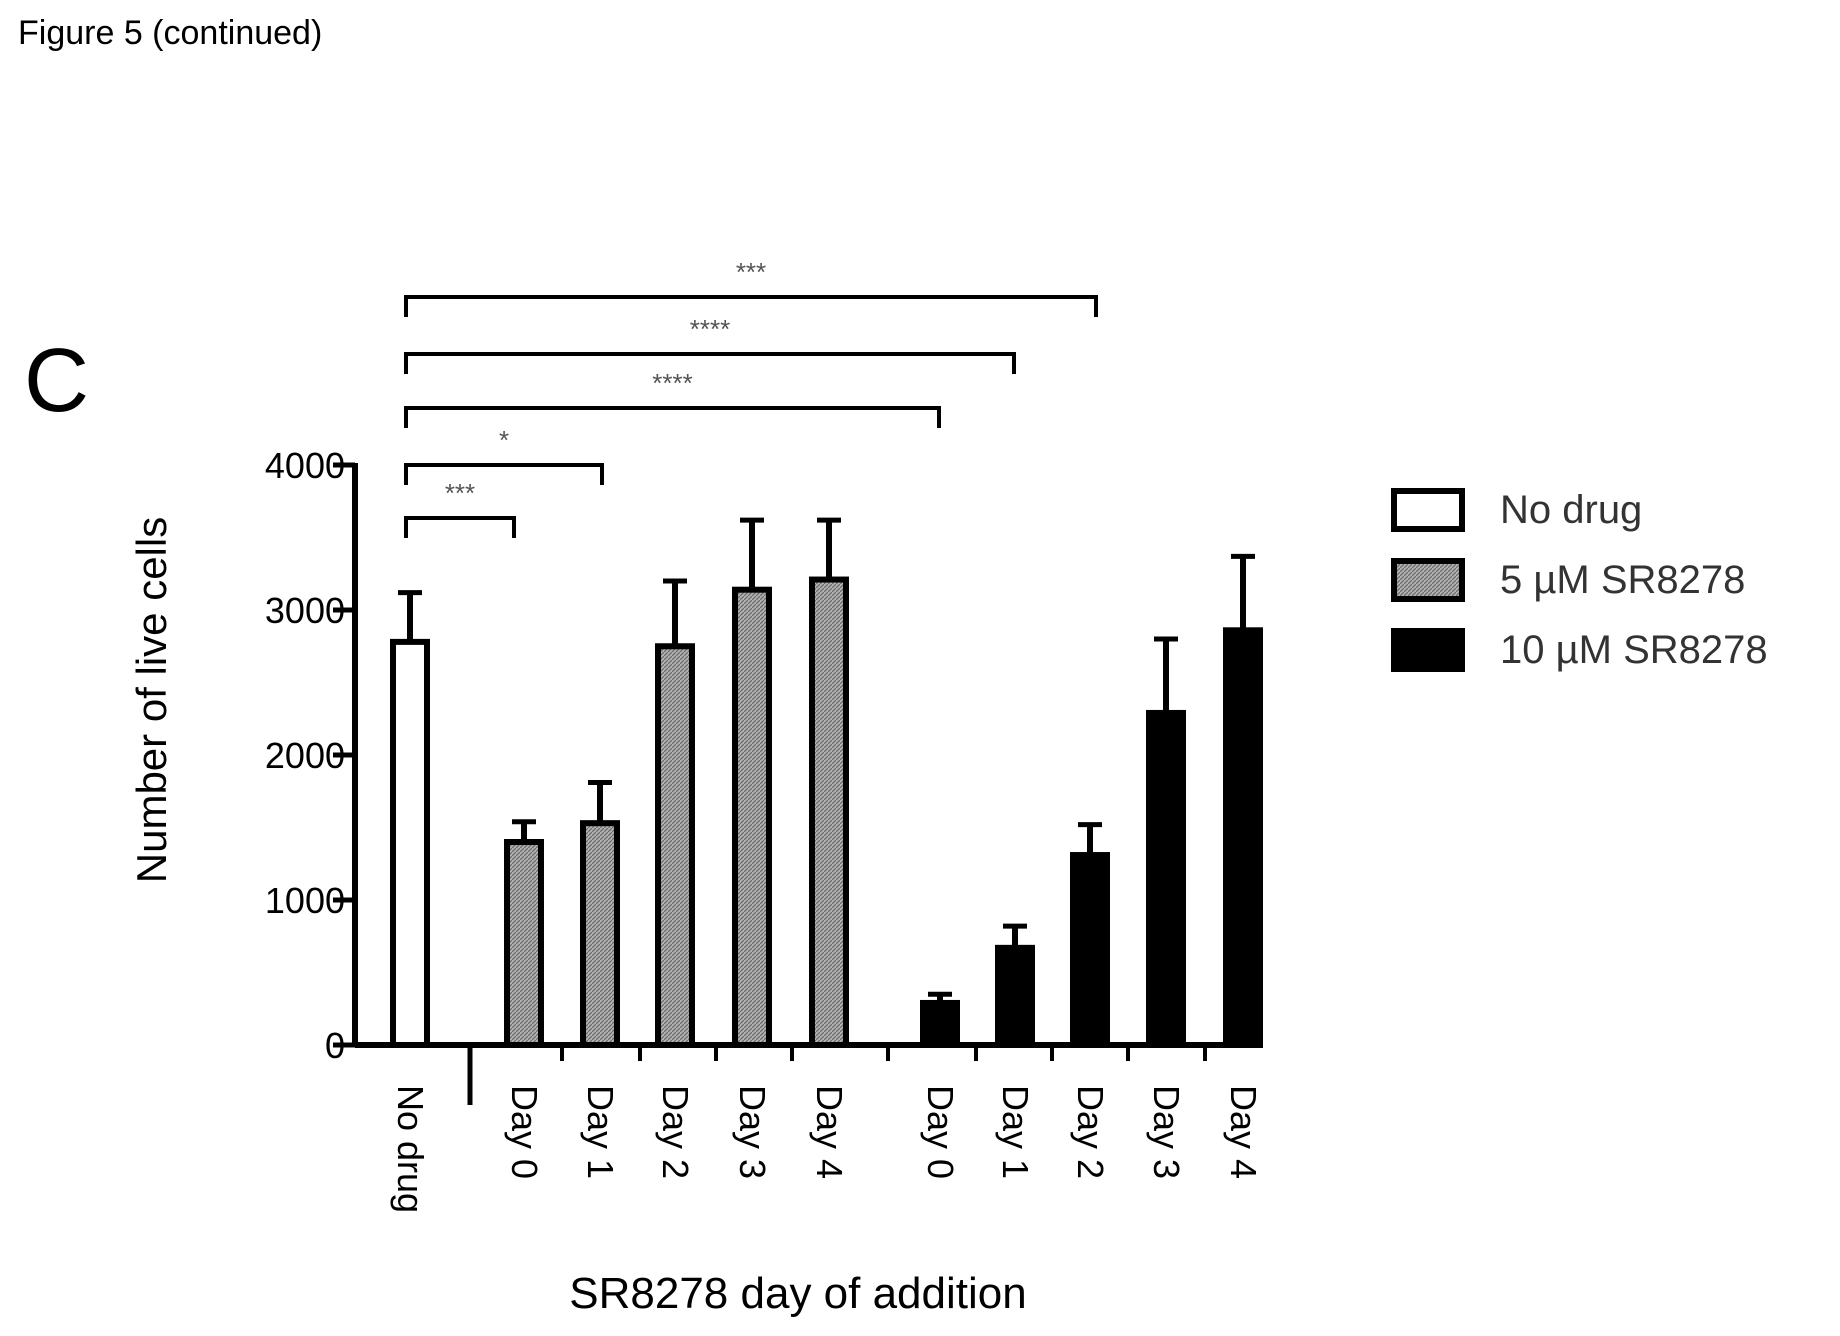 The image size is (1840, 1336). I want to click on legend: No drug 5 µM SR8278 10 µM SR8278, so click(1579, 580).